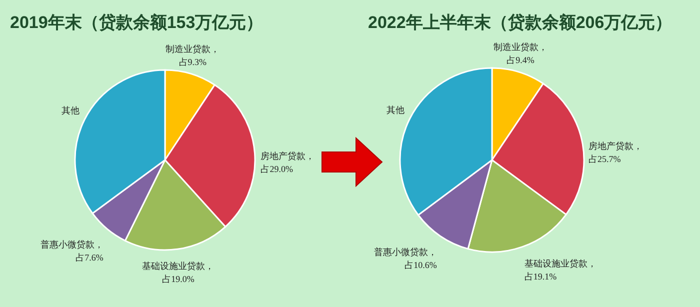 The width and height of the screenshot is (700, 307). What do you see at coordinates (193, 56) in the screenshot?
I see `slice-label: 制造业贷款，占9.3%` at bounding box center [193, 56].